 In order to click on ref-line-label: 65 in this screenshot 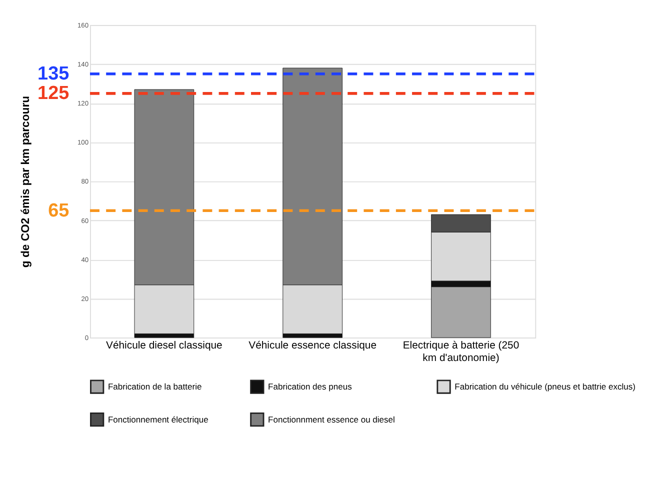, I will do `click(59, 211)`.